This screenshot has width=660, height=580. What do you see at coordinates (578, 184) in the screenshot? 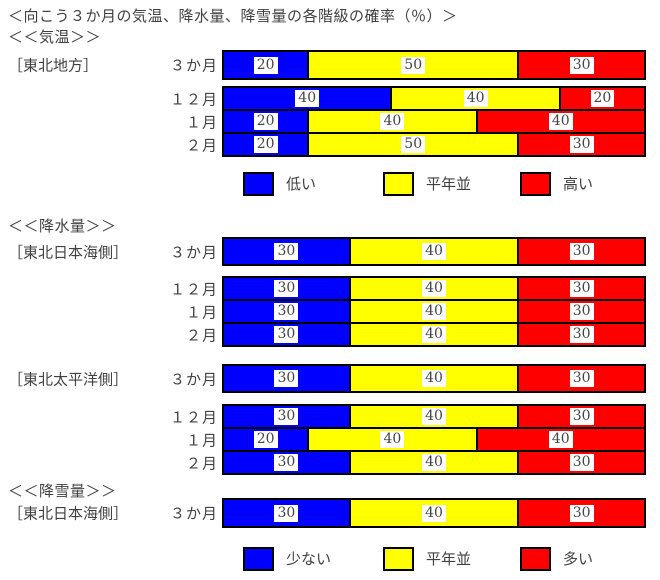
I see `legend-label: 高い` at bounding box center [578, 184].